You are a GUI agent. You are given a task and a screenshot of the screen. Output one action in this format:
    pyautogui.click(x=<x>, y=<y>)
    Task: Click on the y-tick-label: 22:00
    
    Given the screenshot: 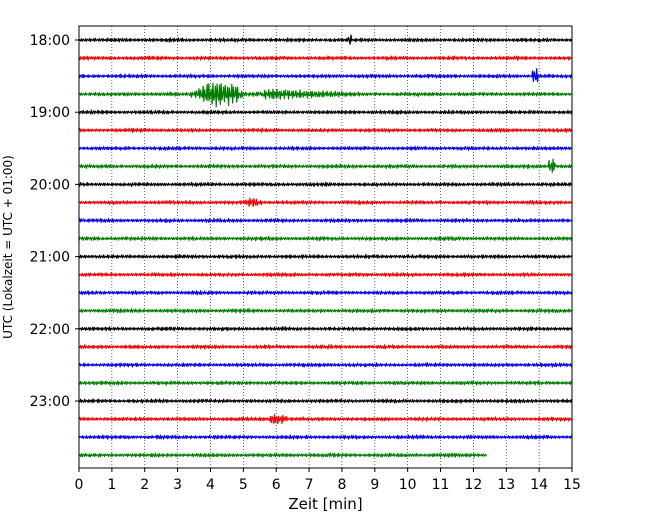 What is the action you would take?
    pyautogui.click(x=50, y=330)
    